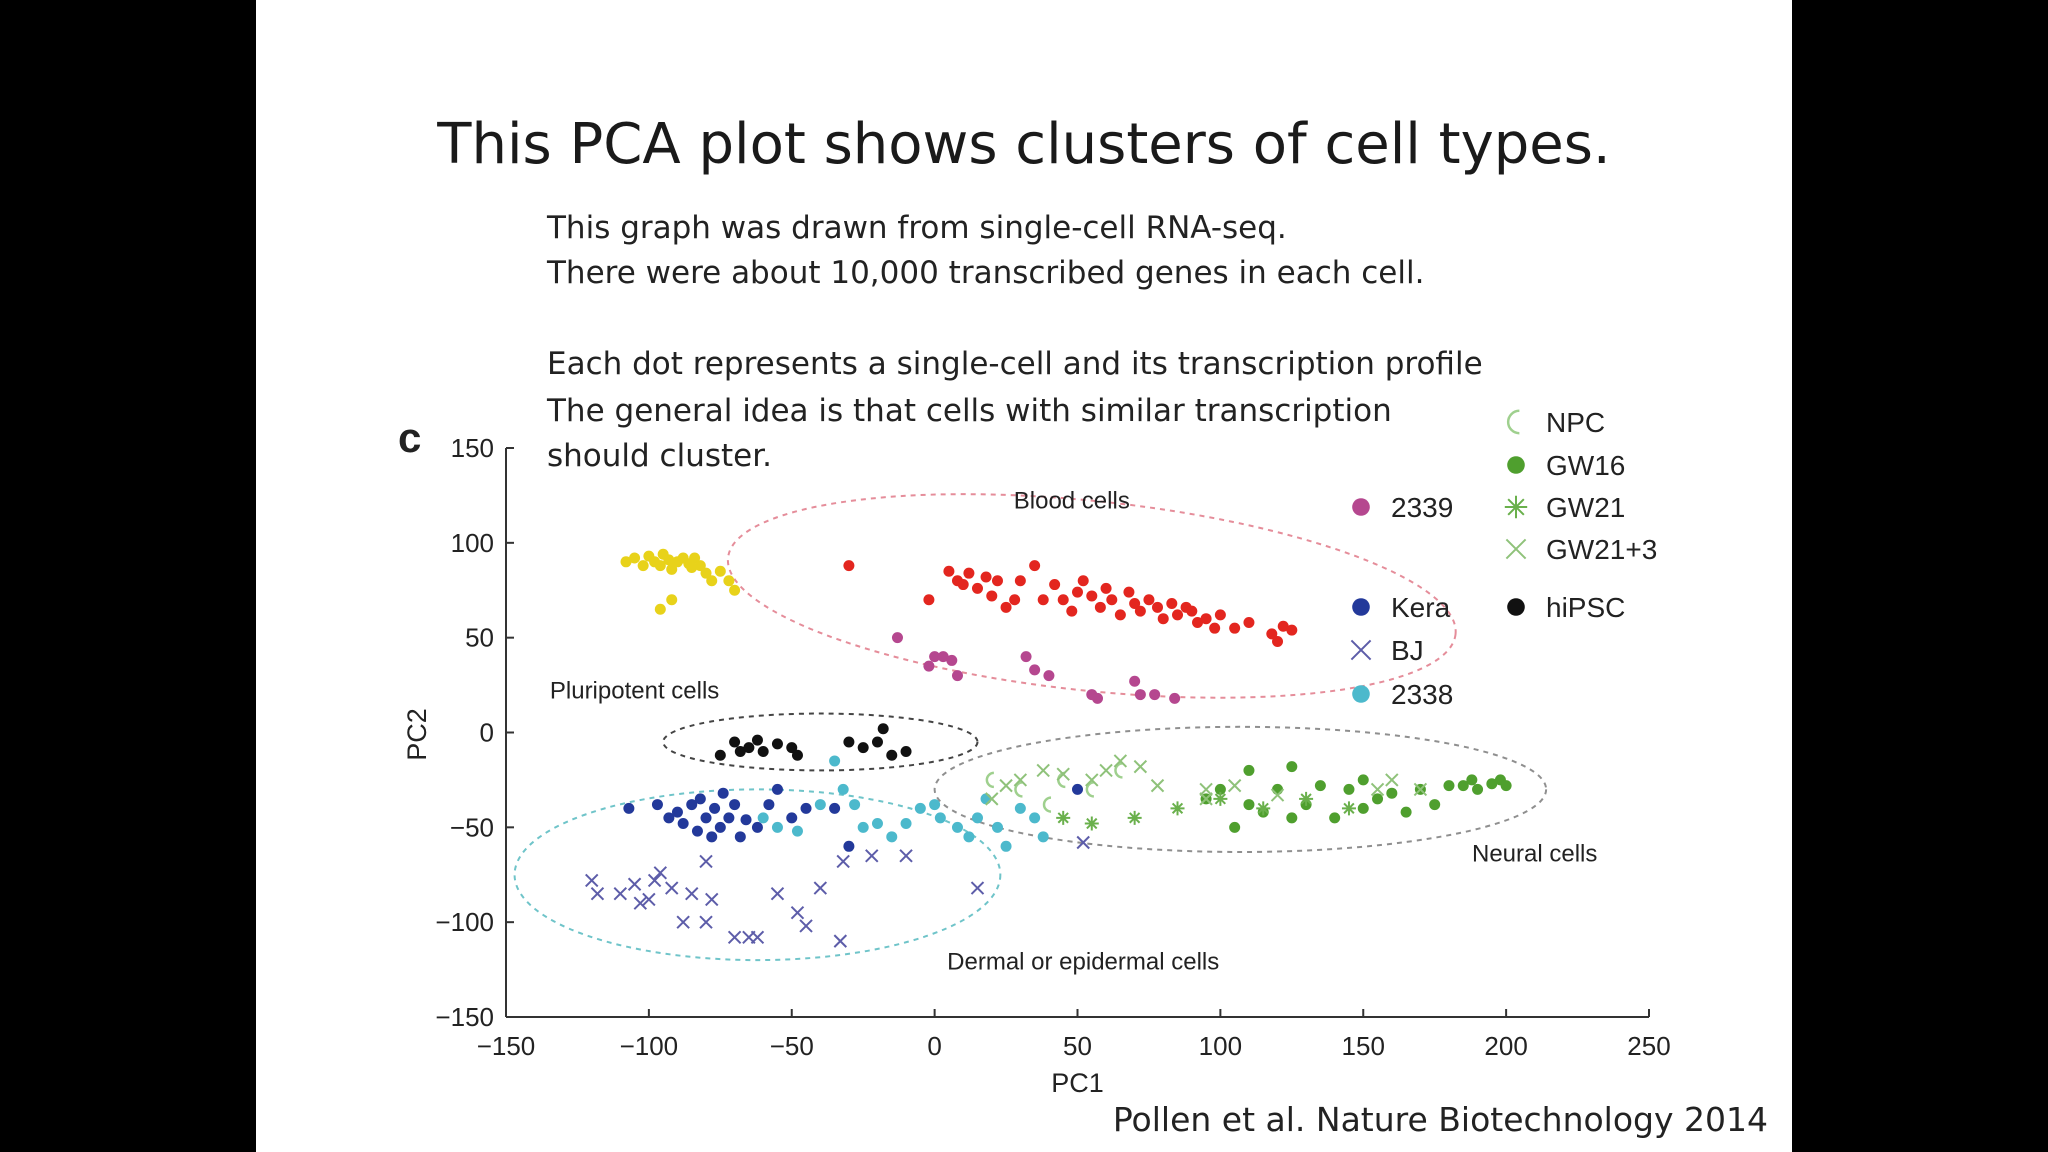 The height and width of the screenshot is (1152, 2048). Describe the element at coordinates (1363, 1046) in the screenshot. I see `x-tick-label: 150` at that location.